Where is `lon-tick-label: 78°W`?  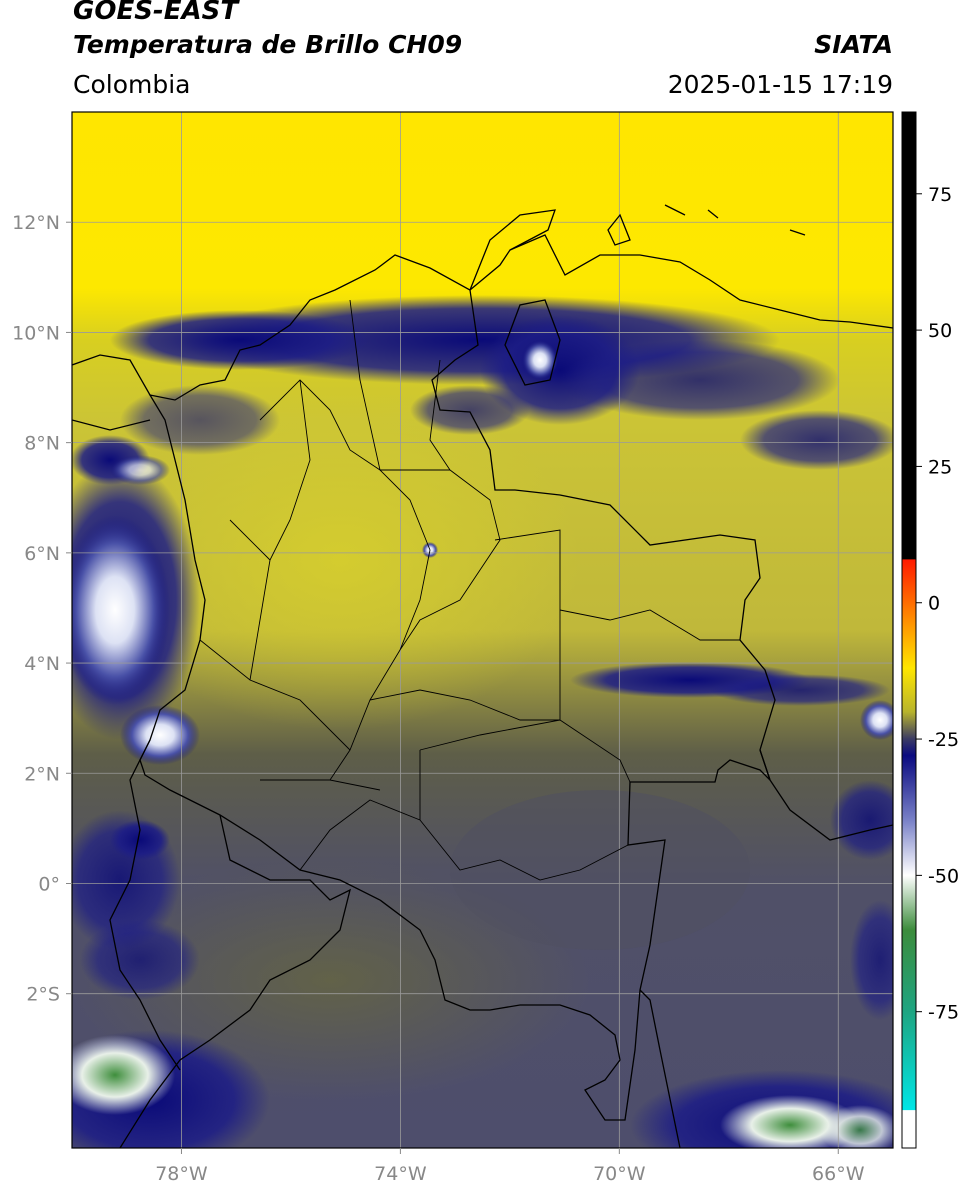
lon-tick-label: 78°W is located at coordinates (181, 1174).